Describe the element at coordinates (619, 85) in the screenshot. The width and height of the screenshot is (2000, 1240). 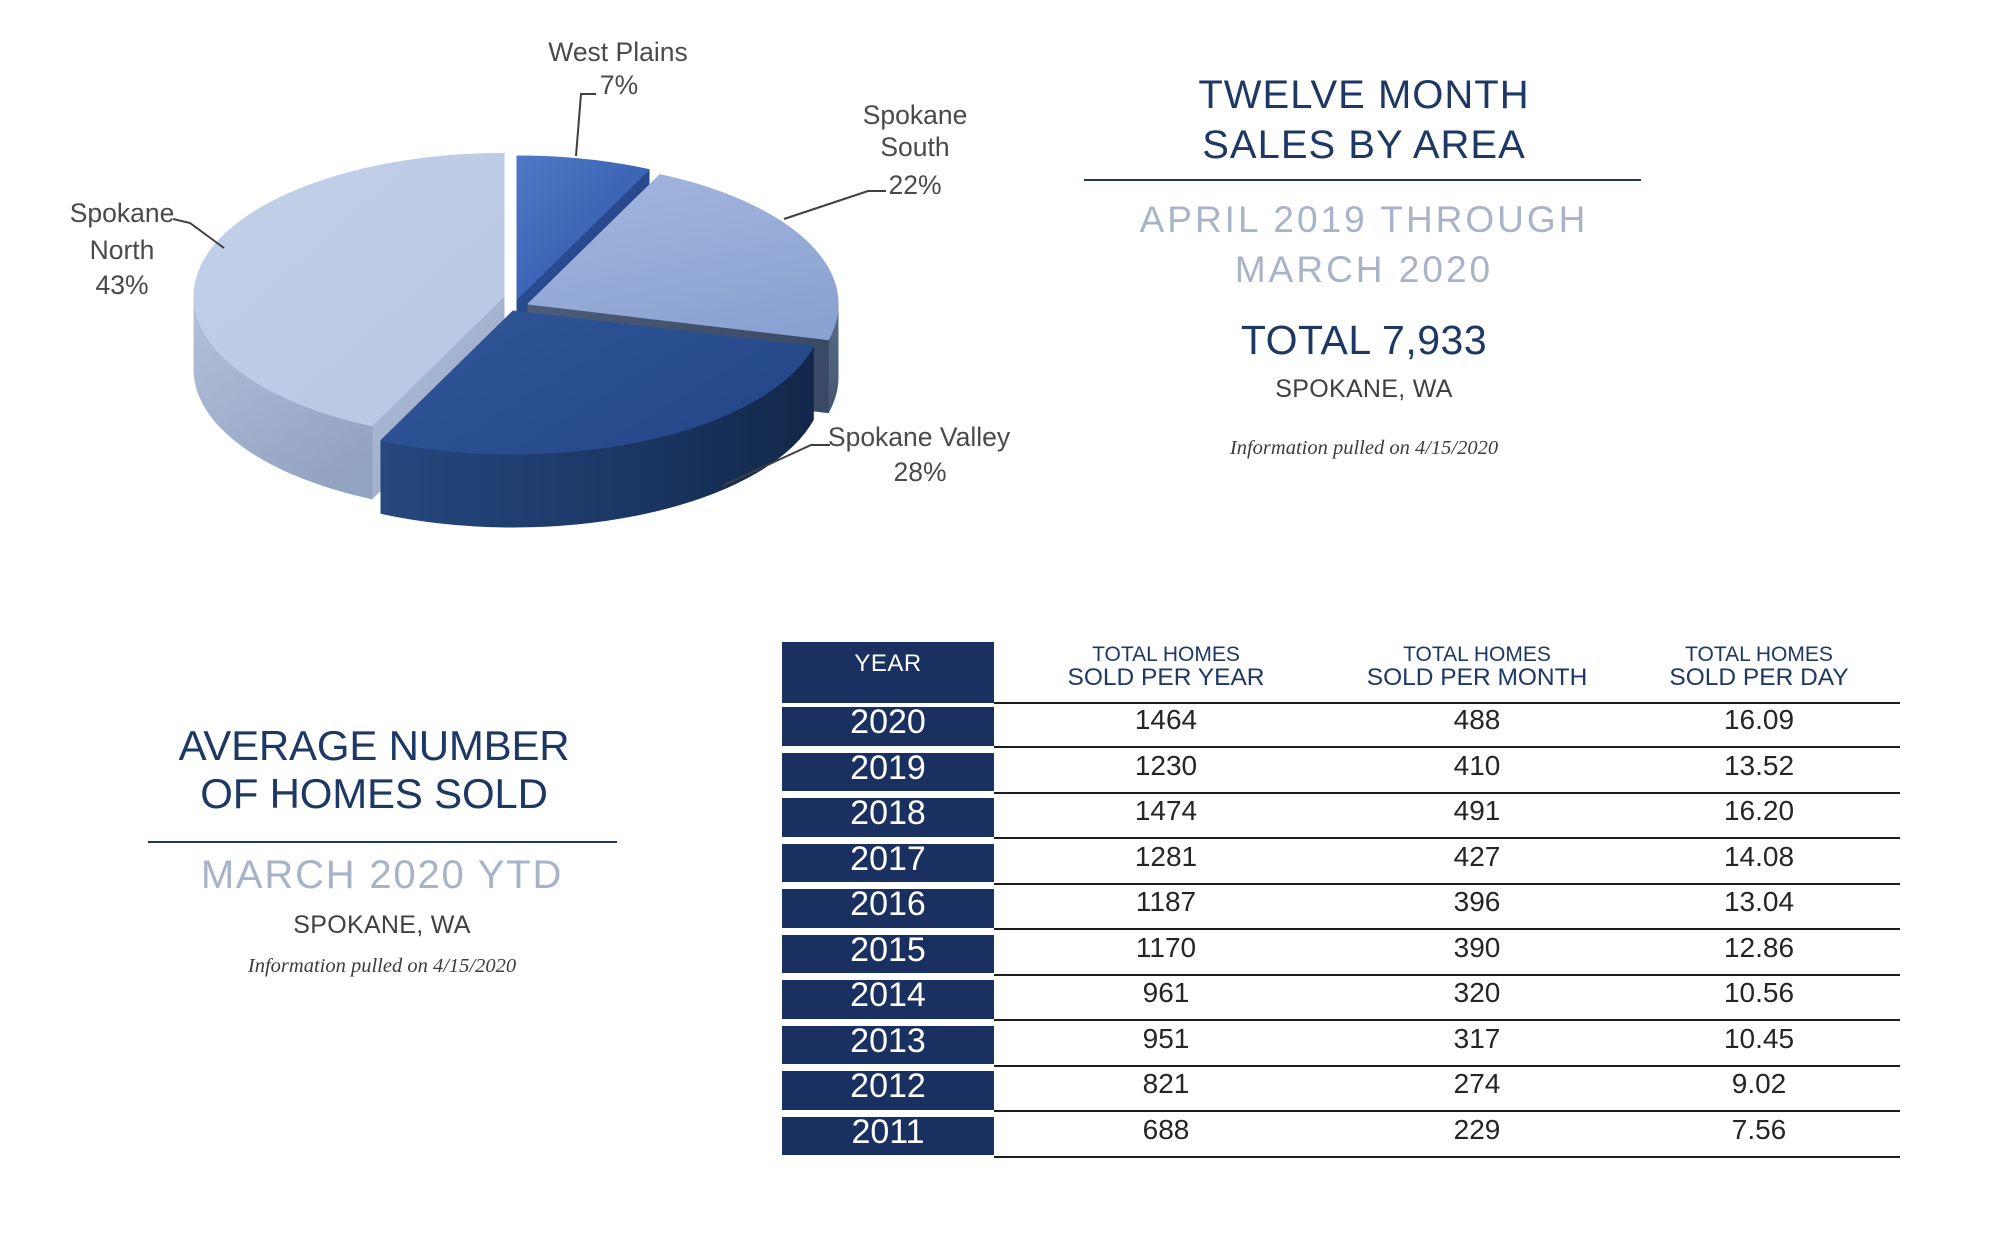
I see `svg-text: 7%` at that location.